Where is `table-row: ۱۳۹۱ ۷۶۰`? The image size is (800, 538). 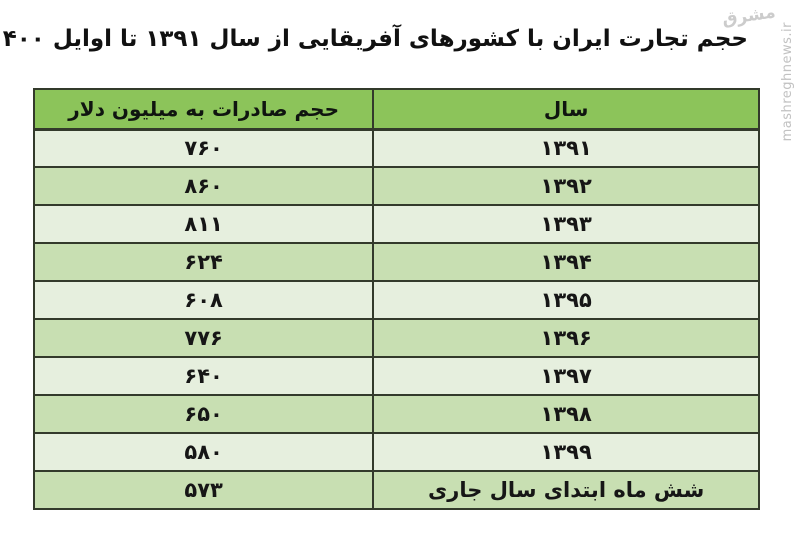
table-row: ۱۳۹۱ ۷۶۰ is located at coordinates (396, 148).